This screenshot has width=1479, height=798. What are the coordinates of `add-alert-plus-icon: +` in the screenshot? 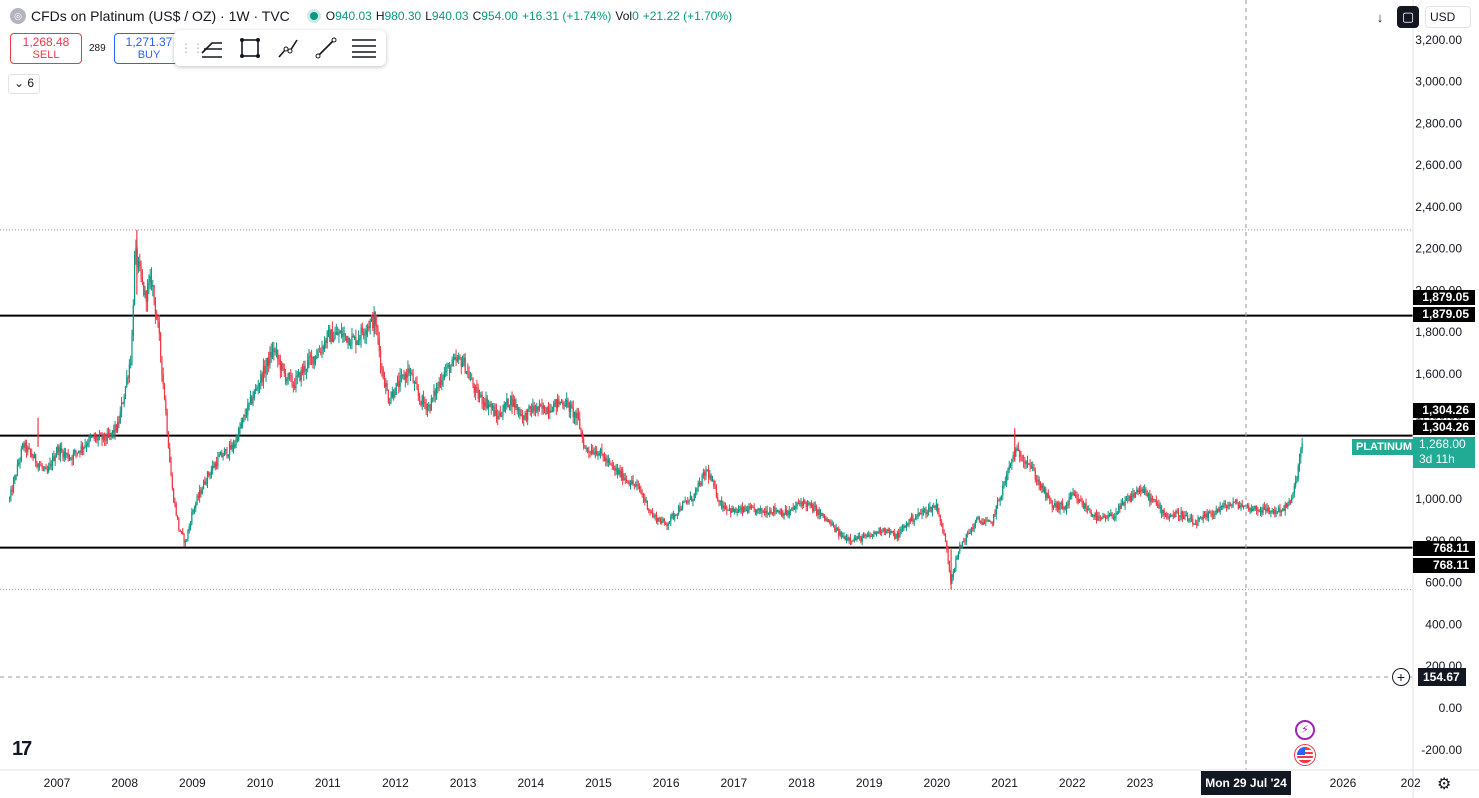 It's located at (1401, 677).